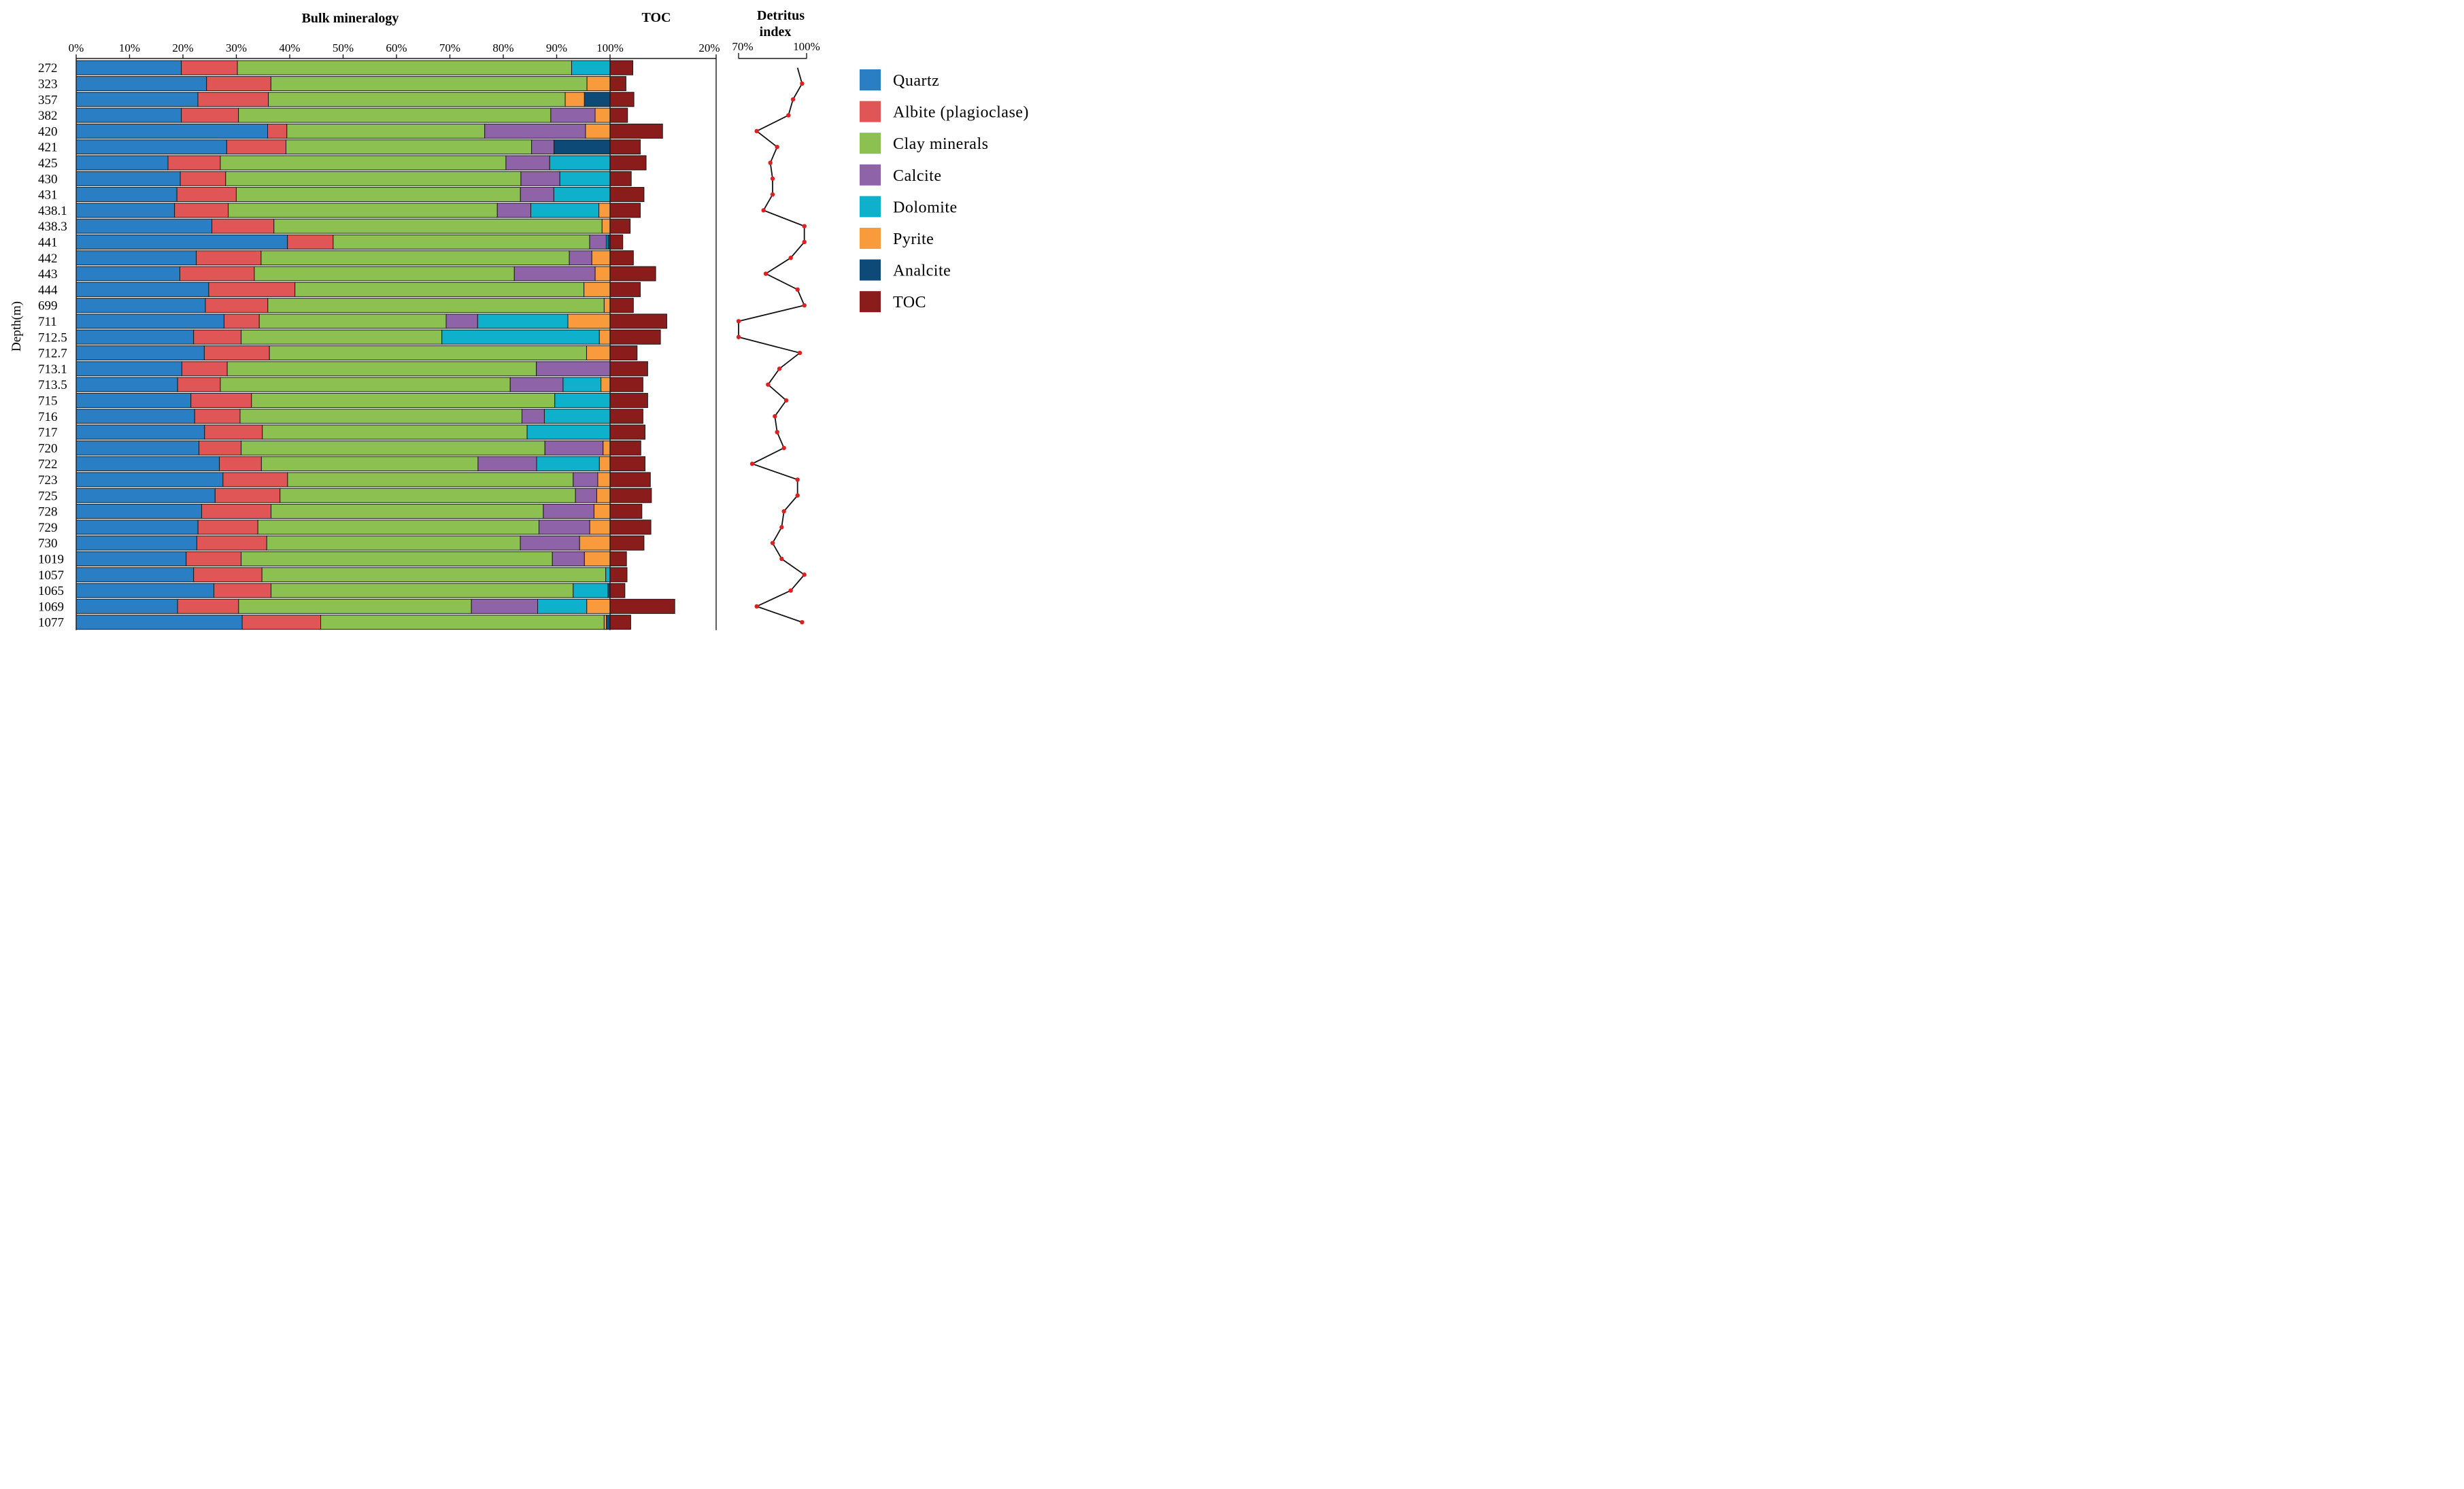 This screenshot has width=2464, height=1489. What do you see at coordinates (350, 18) in the screenshot?
I see `bulk-mineralogy-title: Bulk mineralogy` at bounding box center [350, 18].